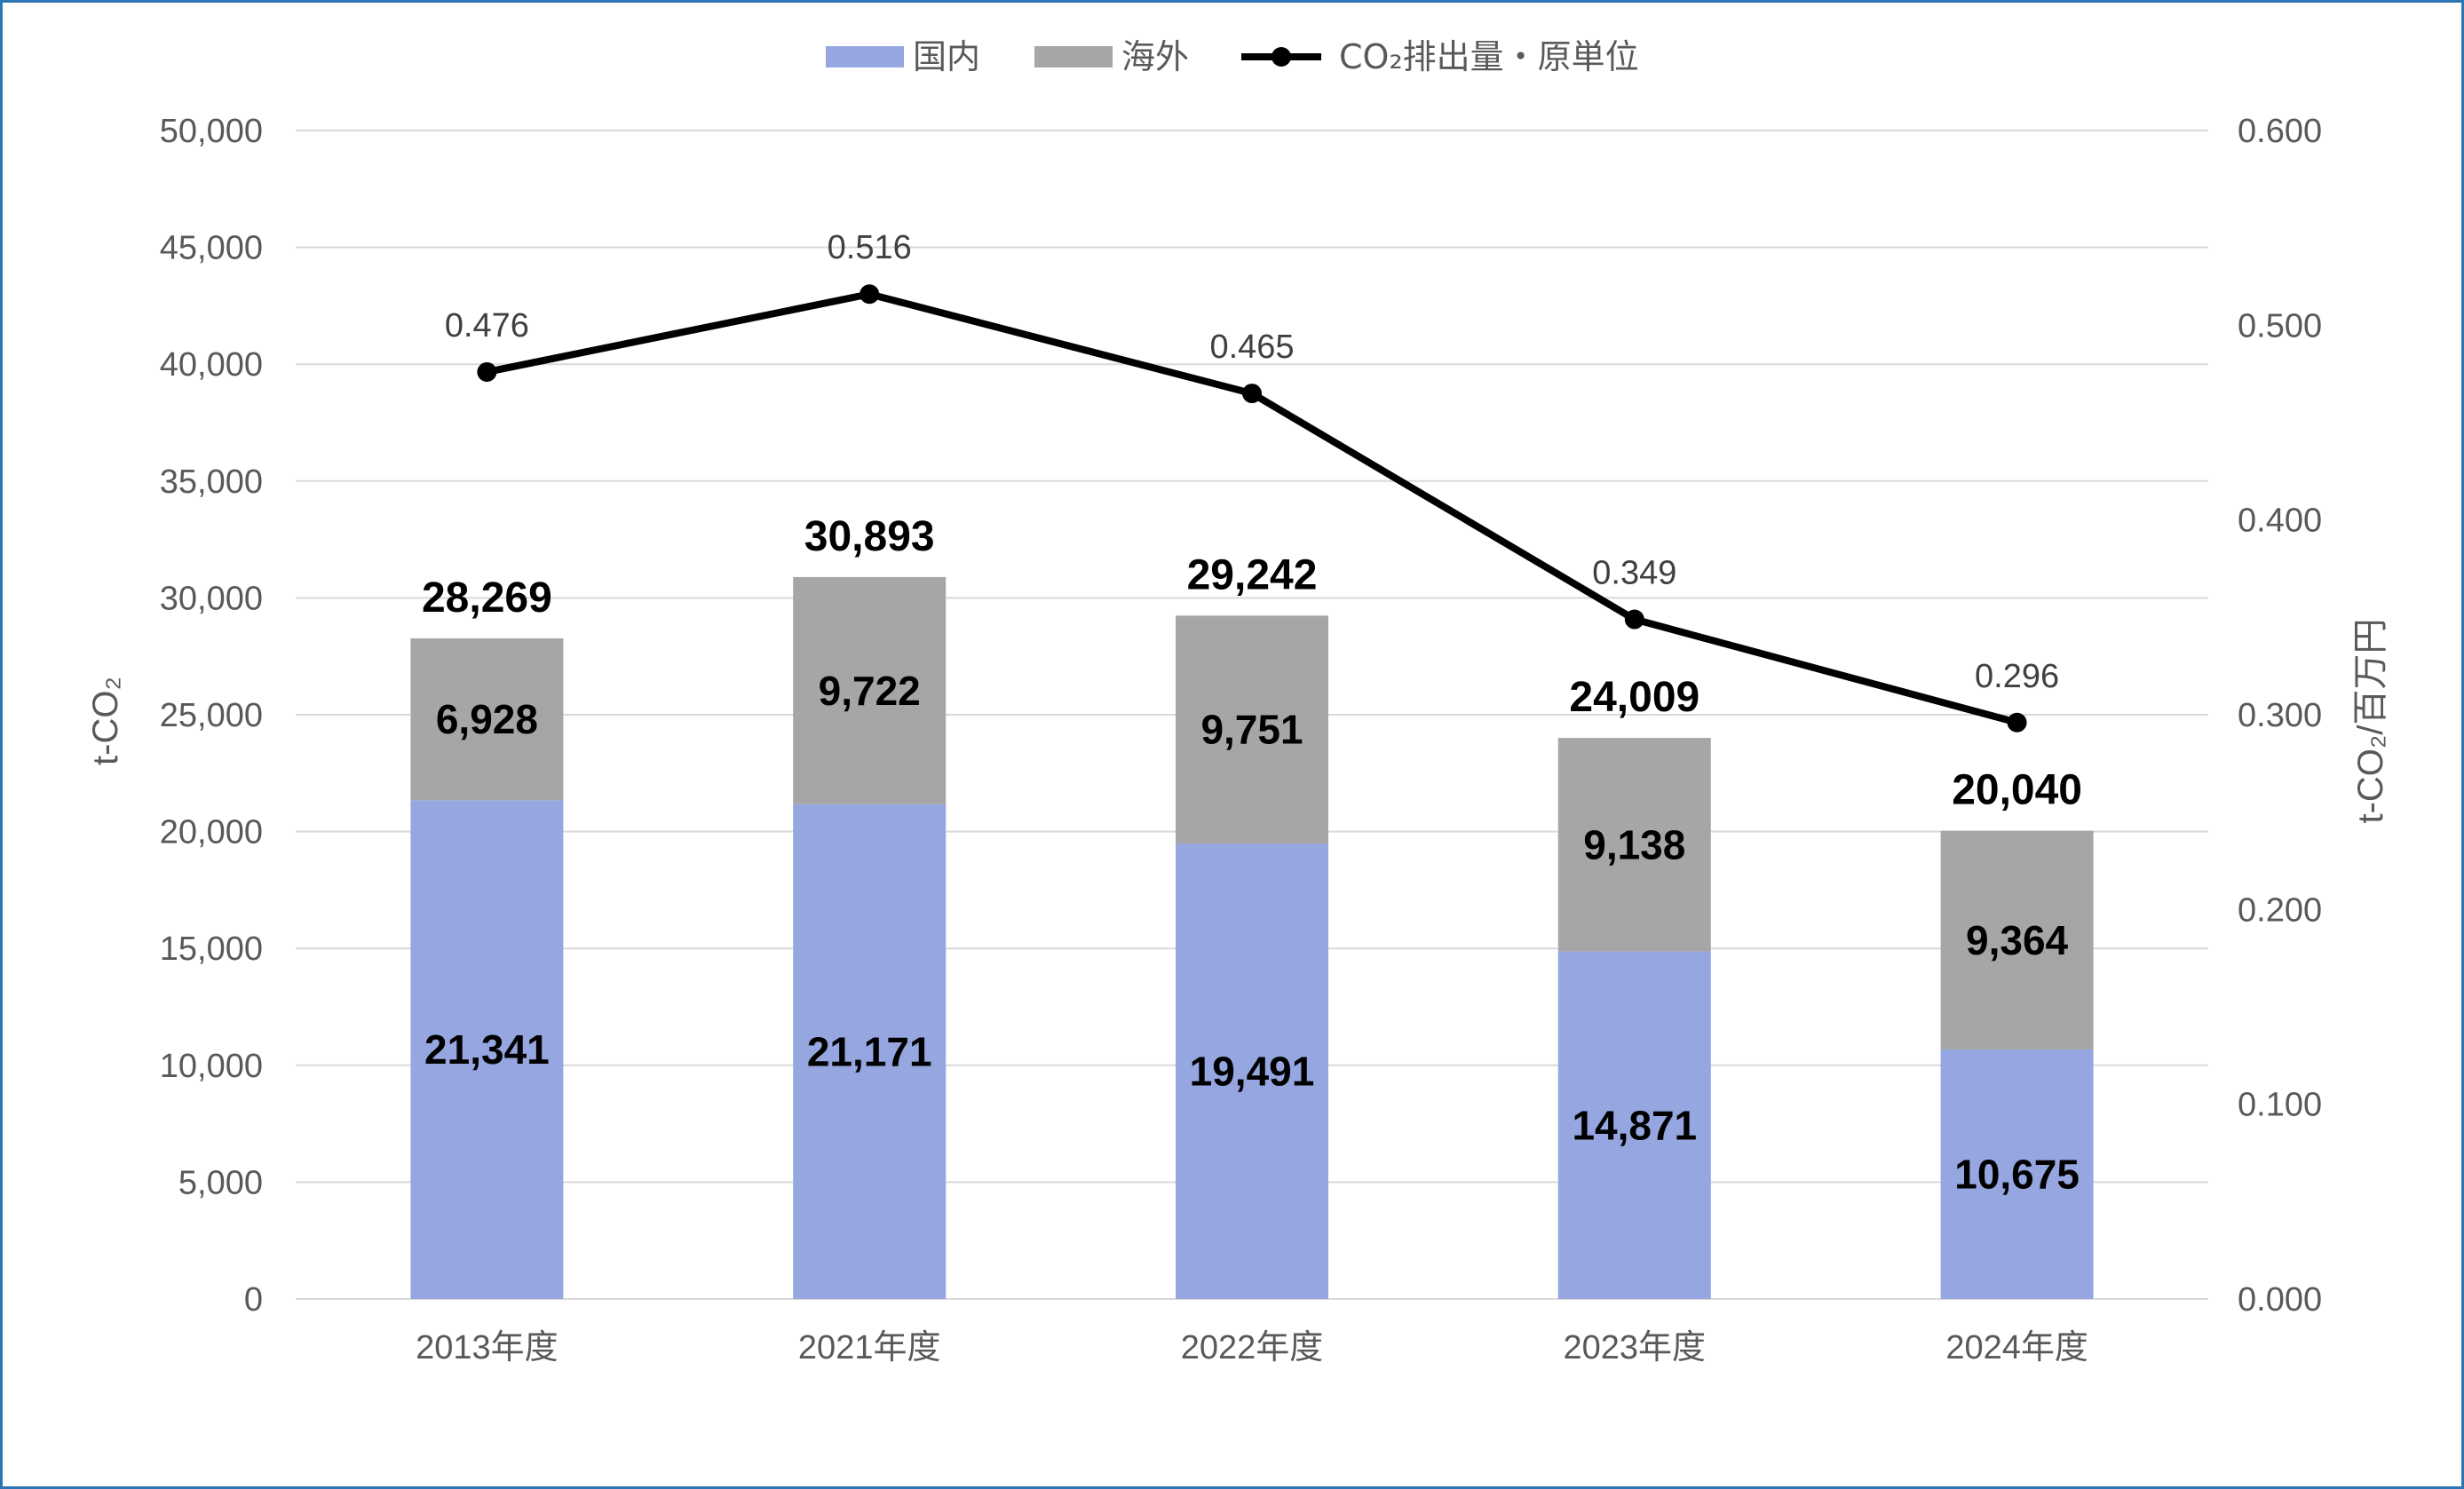  Describe the element at coordinates (2280, 131) in the screenshot. I see `y2-tick-label: 0.600` at that location.